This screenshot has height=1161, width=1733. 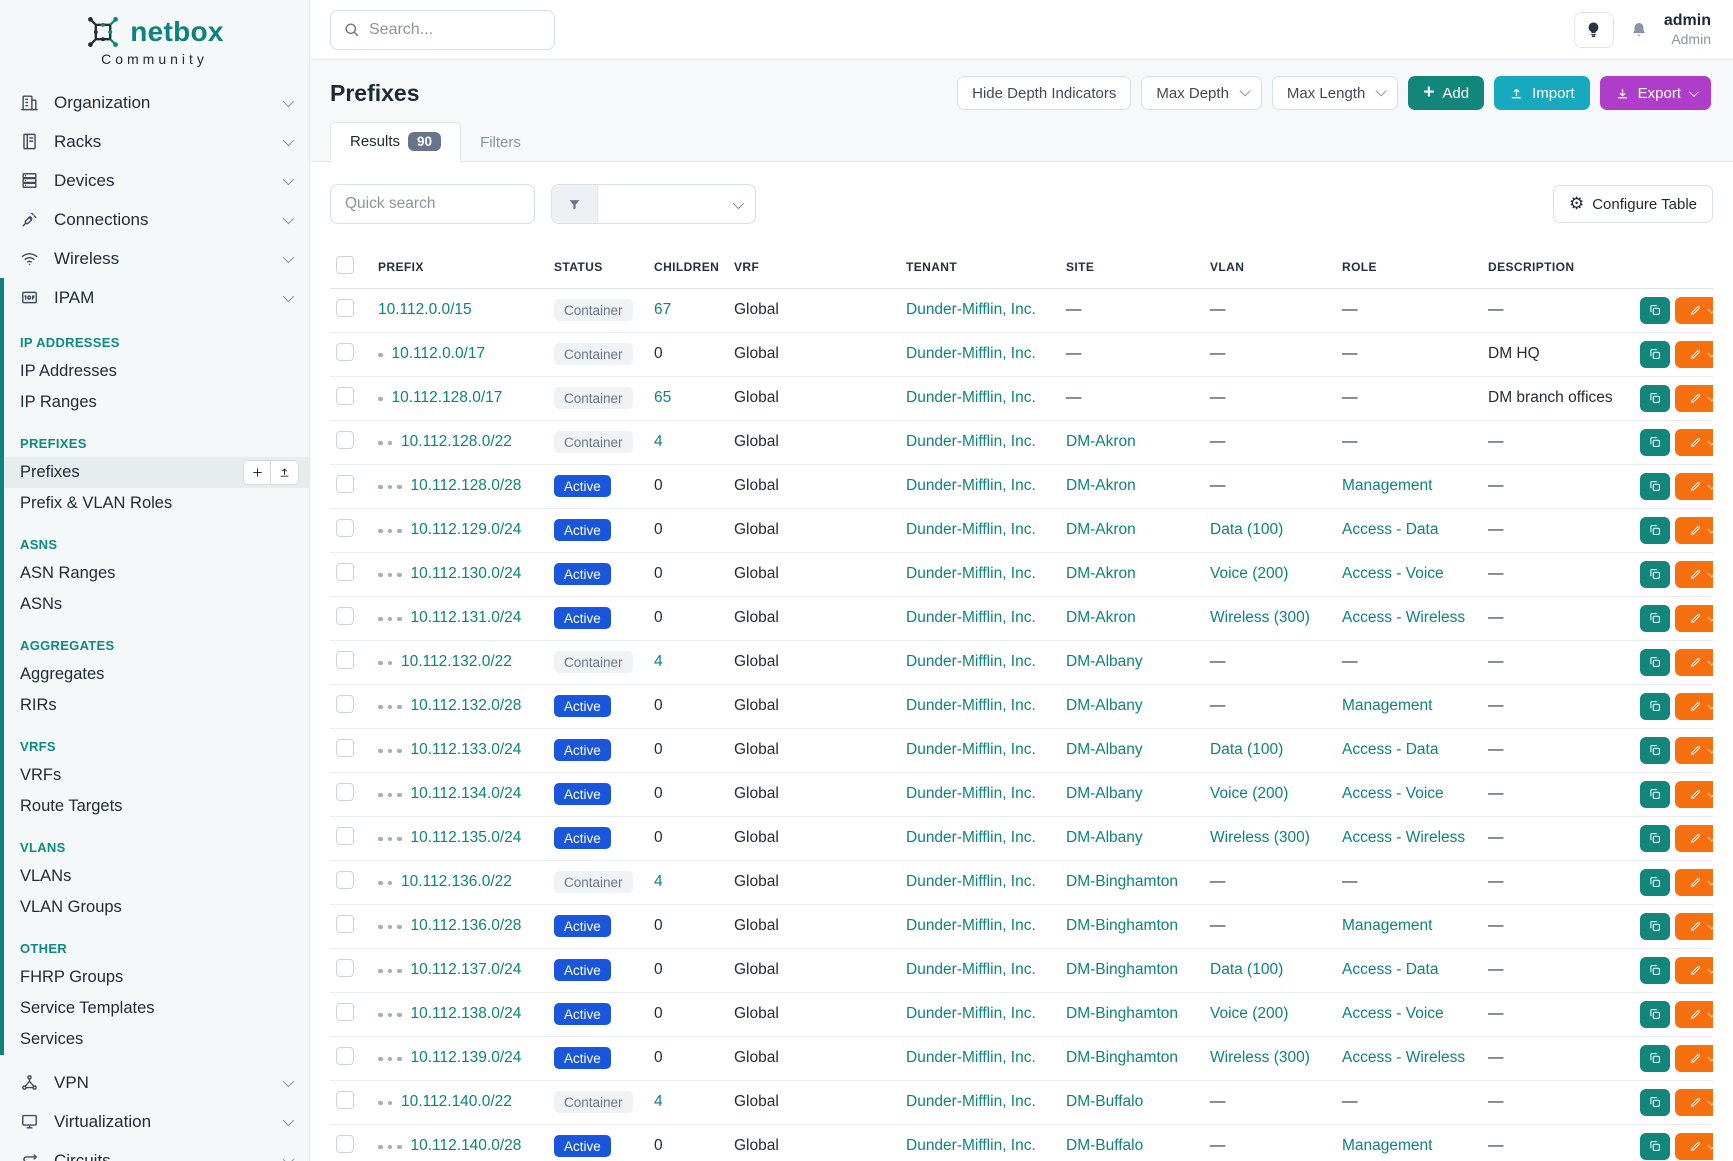 What do you see at coordinates (466, 749) in the screenshot?
I see `prefix-link: 10.112.133.0/24` at bounding box center [466, 749].